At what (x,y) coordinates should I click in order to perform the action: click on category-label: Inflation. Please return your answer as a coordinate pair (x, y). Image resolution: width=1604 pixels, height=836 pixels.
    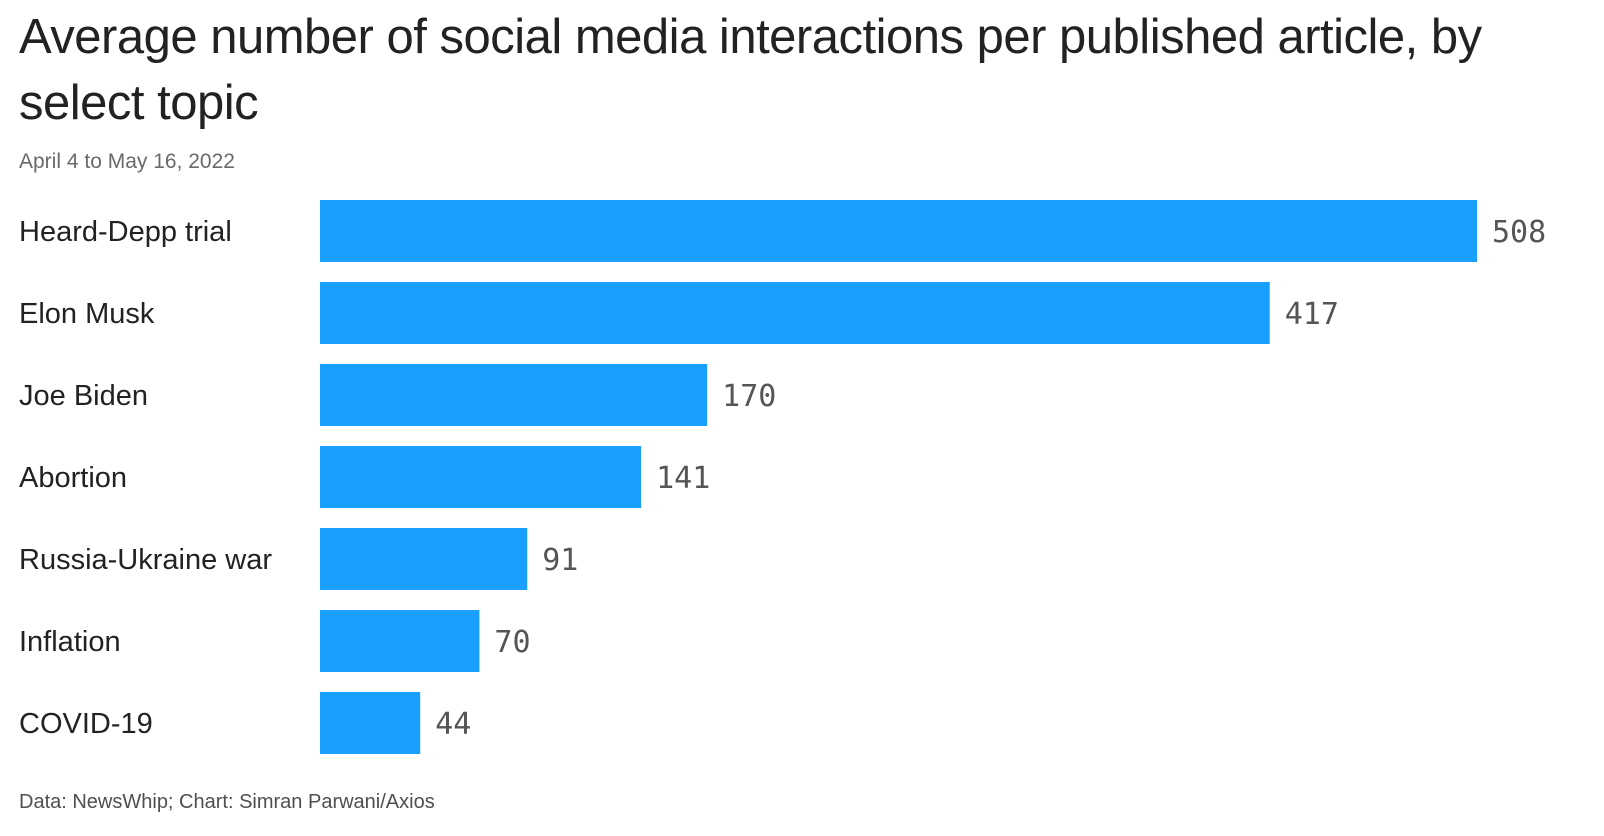
    Looking at the image, I should click on (70, 642).